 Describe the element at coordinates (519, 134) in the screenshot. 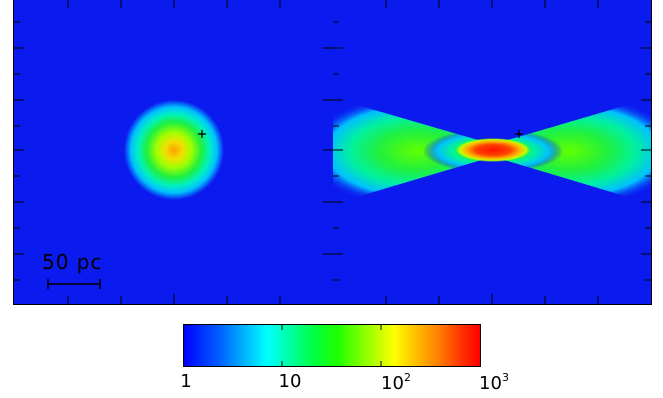

I see `right-position-marker` at that location.